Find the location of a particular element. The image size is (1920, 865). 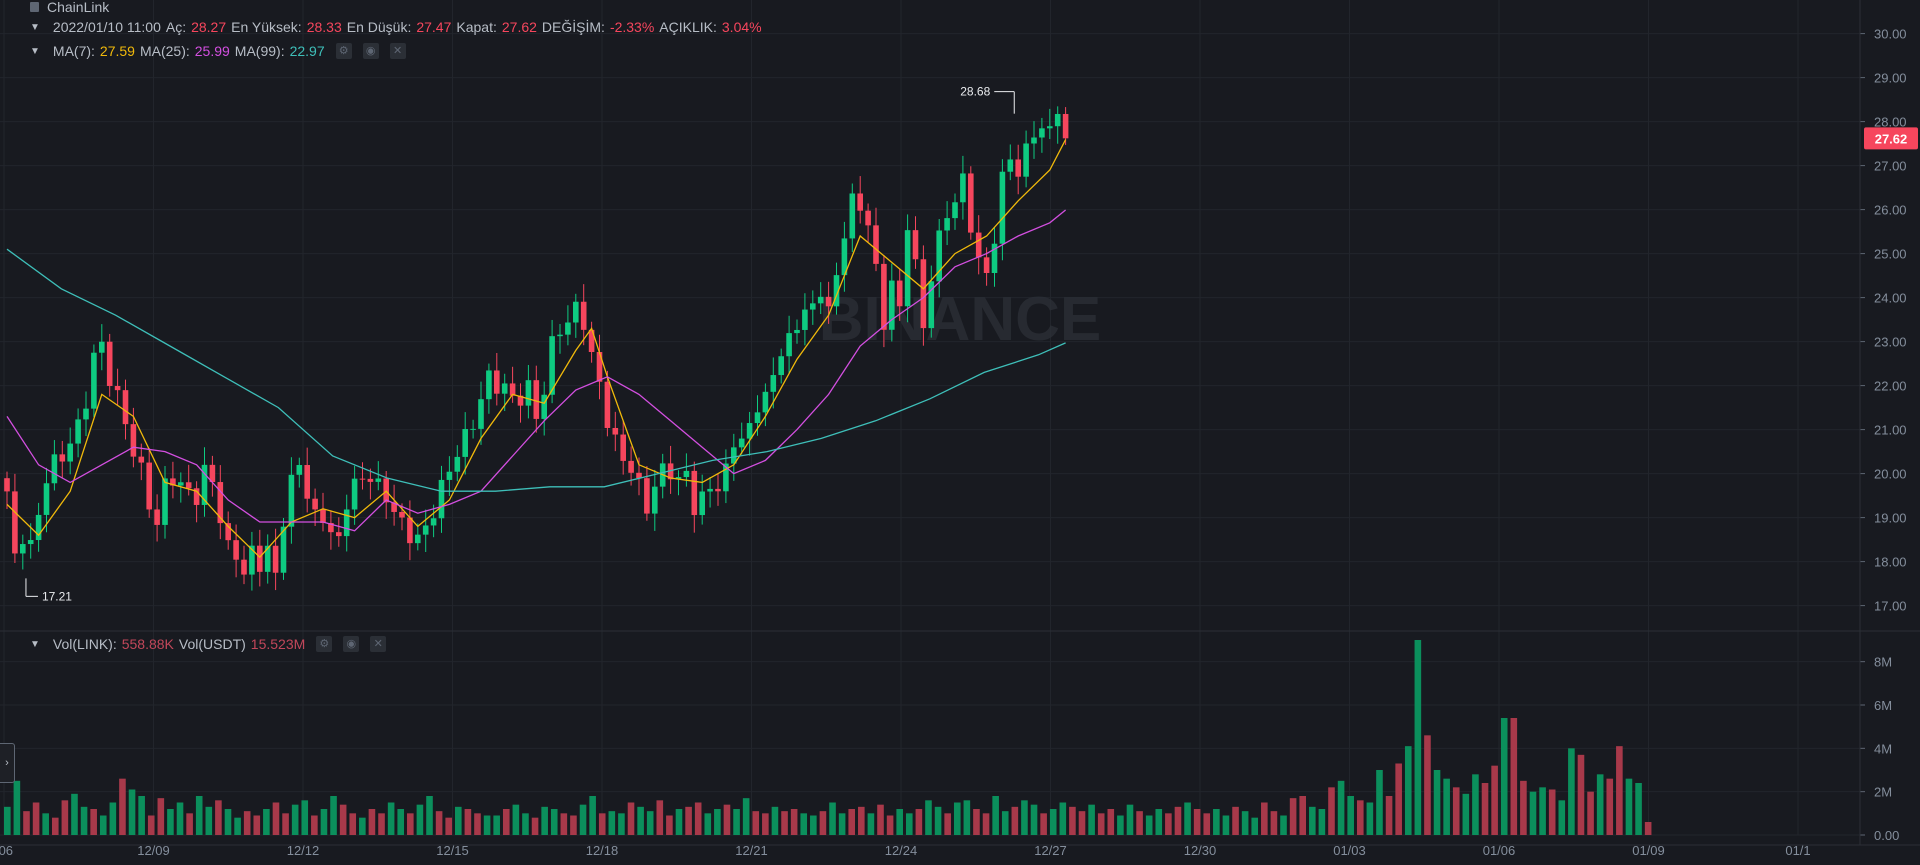

vol-close-icon: ✕ is located at coordinates (378, 644).